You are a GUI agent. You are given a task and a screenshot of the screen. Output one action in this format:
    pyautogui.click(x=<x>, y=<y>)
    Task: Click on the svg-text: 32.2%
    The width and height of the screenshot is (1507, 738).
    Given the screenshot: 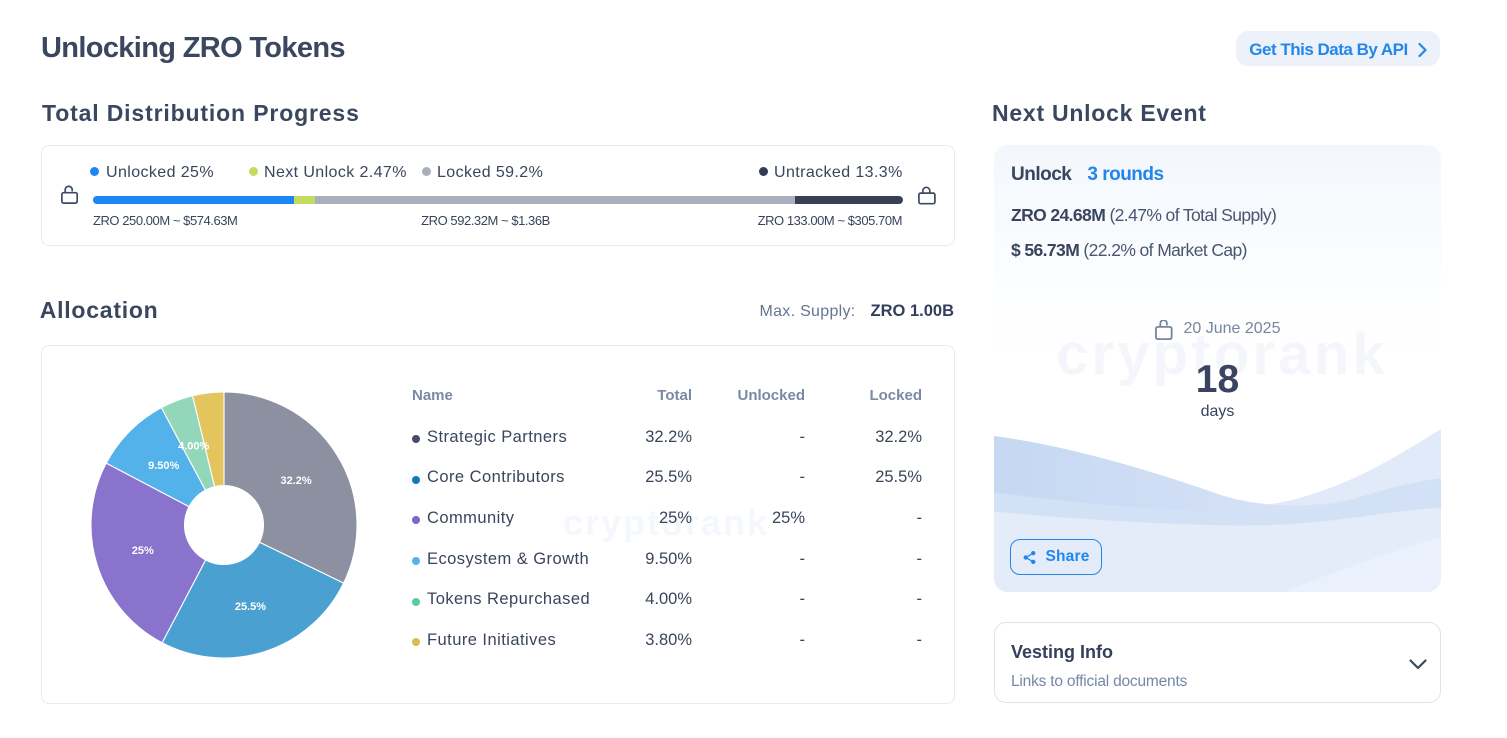 What is the action you would take?
    pyautogui.click(x=295, y=480)
    